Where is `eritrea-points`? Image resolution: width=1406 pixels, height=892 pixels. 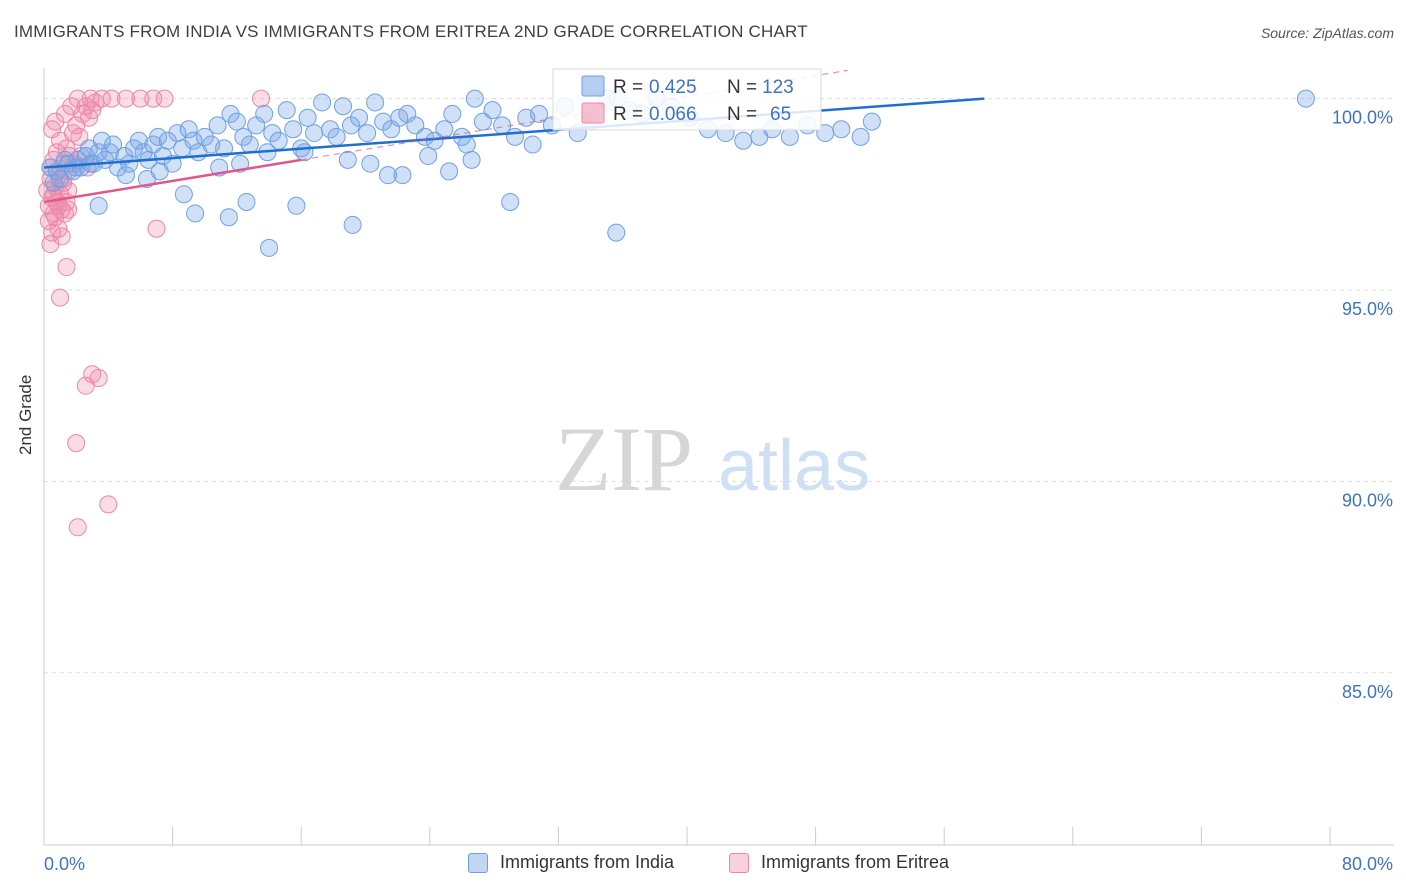
eritrea-points is located at coordinates (154, 313).